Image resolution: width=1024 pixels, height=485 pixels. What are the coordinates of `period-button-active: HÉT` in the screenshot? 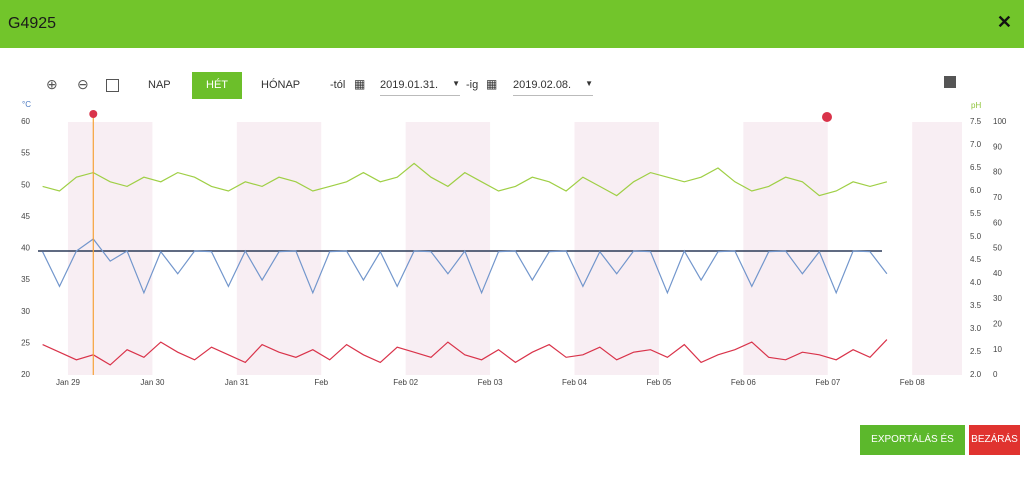 It's located at (217, 85).